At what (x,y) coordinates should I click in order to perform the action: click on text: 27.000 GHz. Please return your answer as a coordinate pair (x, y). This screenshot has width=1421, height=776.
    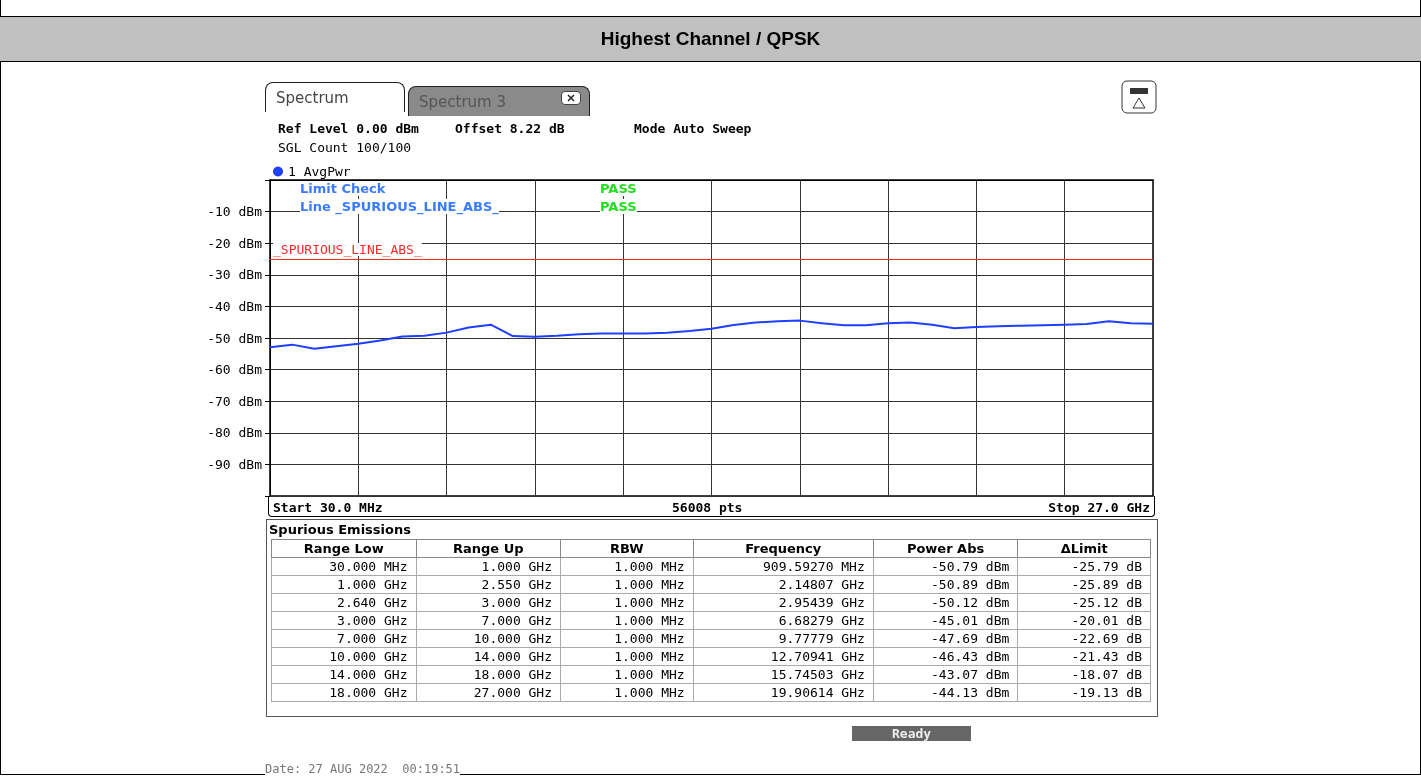
    Looking at the image, I should click on (488, 692).